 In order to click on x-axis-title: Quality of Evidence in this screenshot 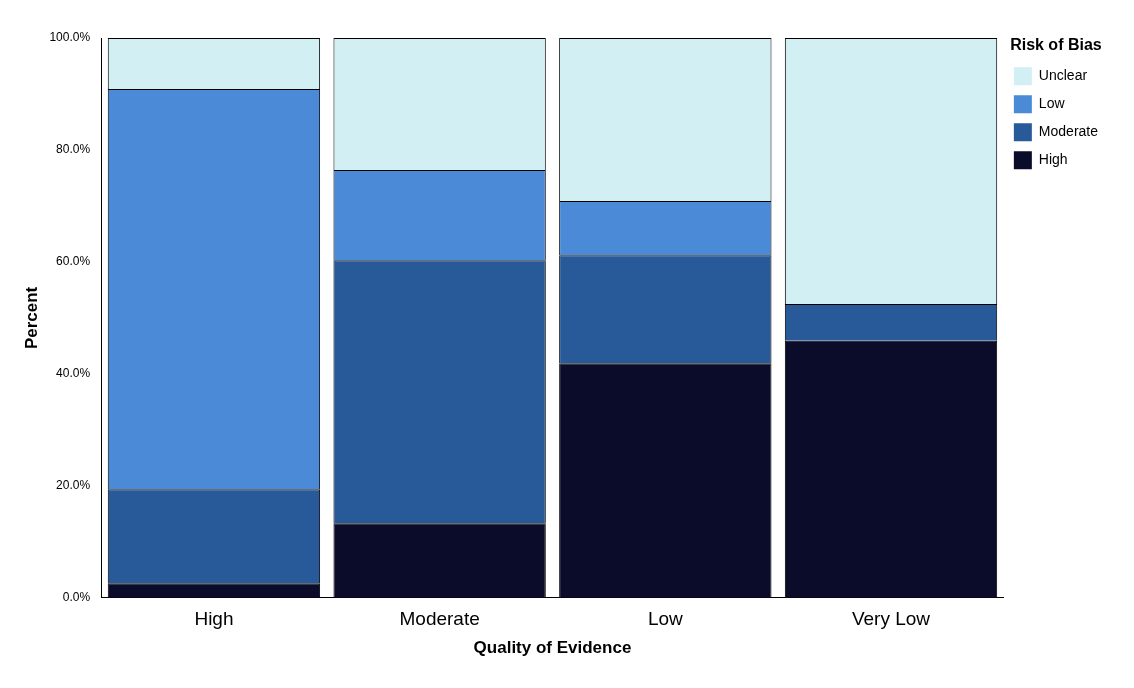, I will do `click(552, 648)`.